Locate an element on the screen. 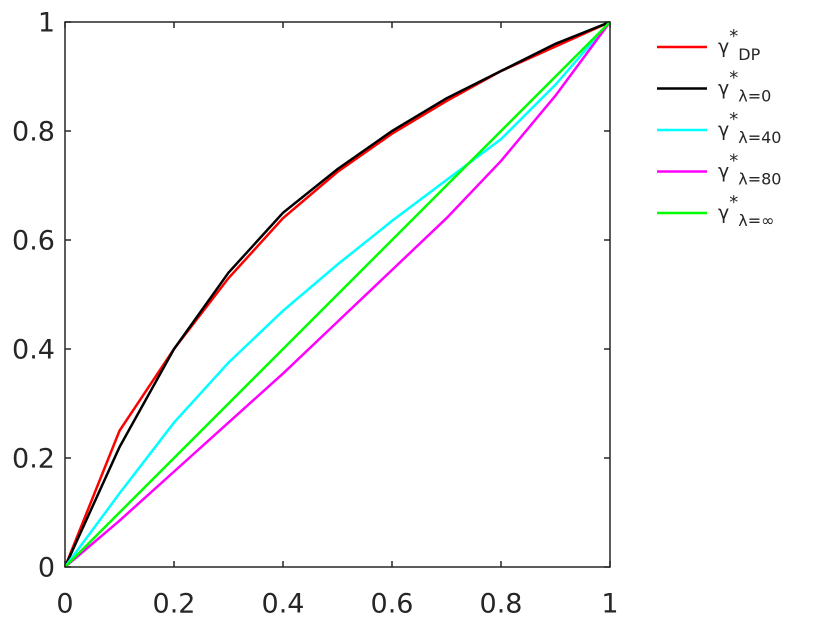 Image resolution: width=830 pixels, height=623 pixels. legend-label: γ*λ=0 is located at coordinates (744, 87).